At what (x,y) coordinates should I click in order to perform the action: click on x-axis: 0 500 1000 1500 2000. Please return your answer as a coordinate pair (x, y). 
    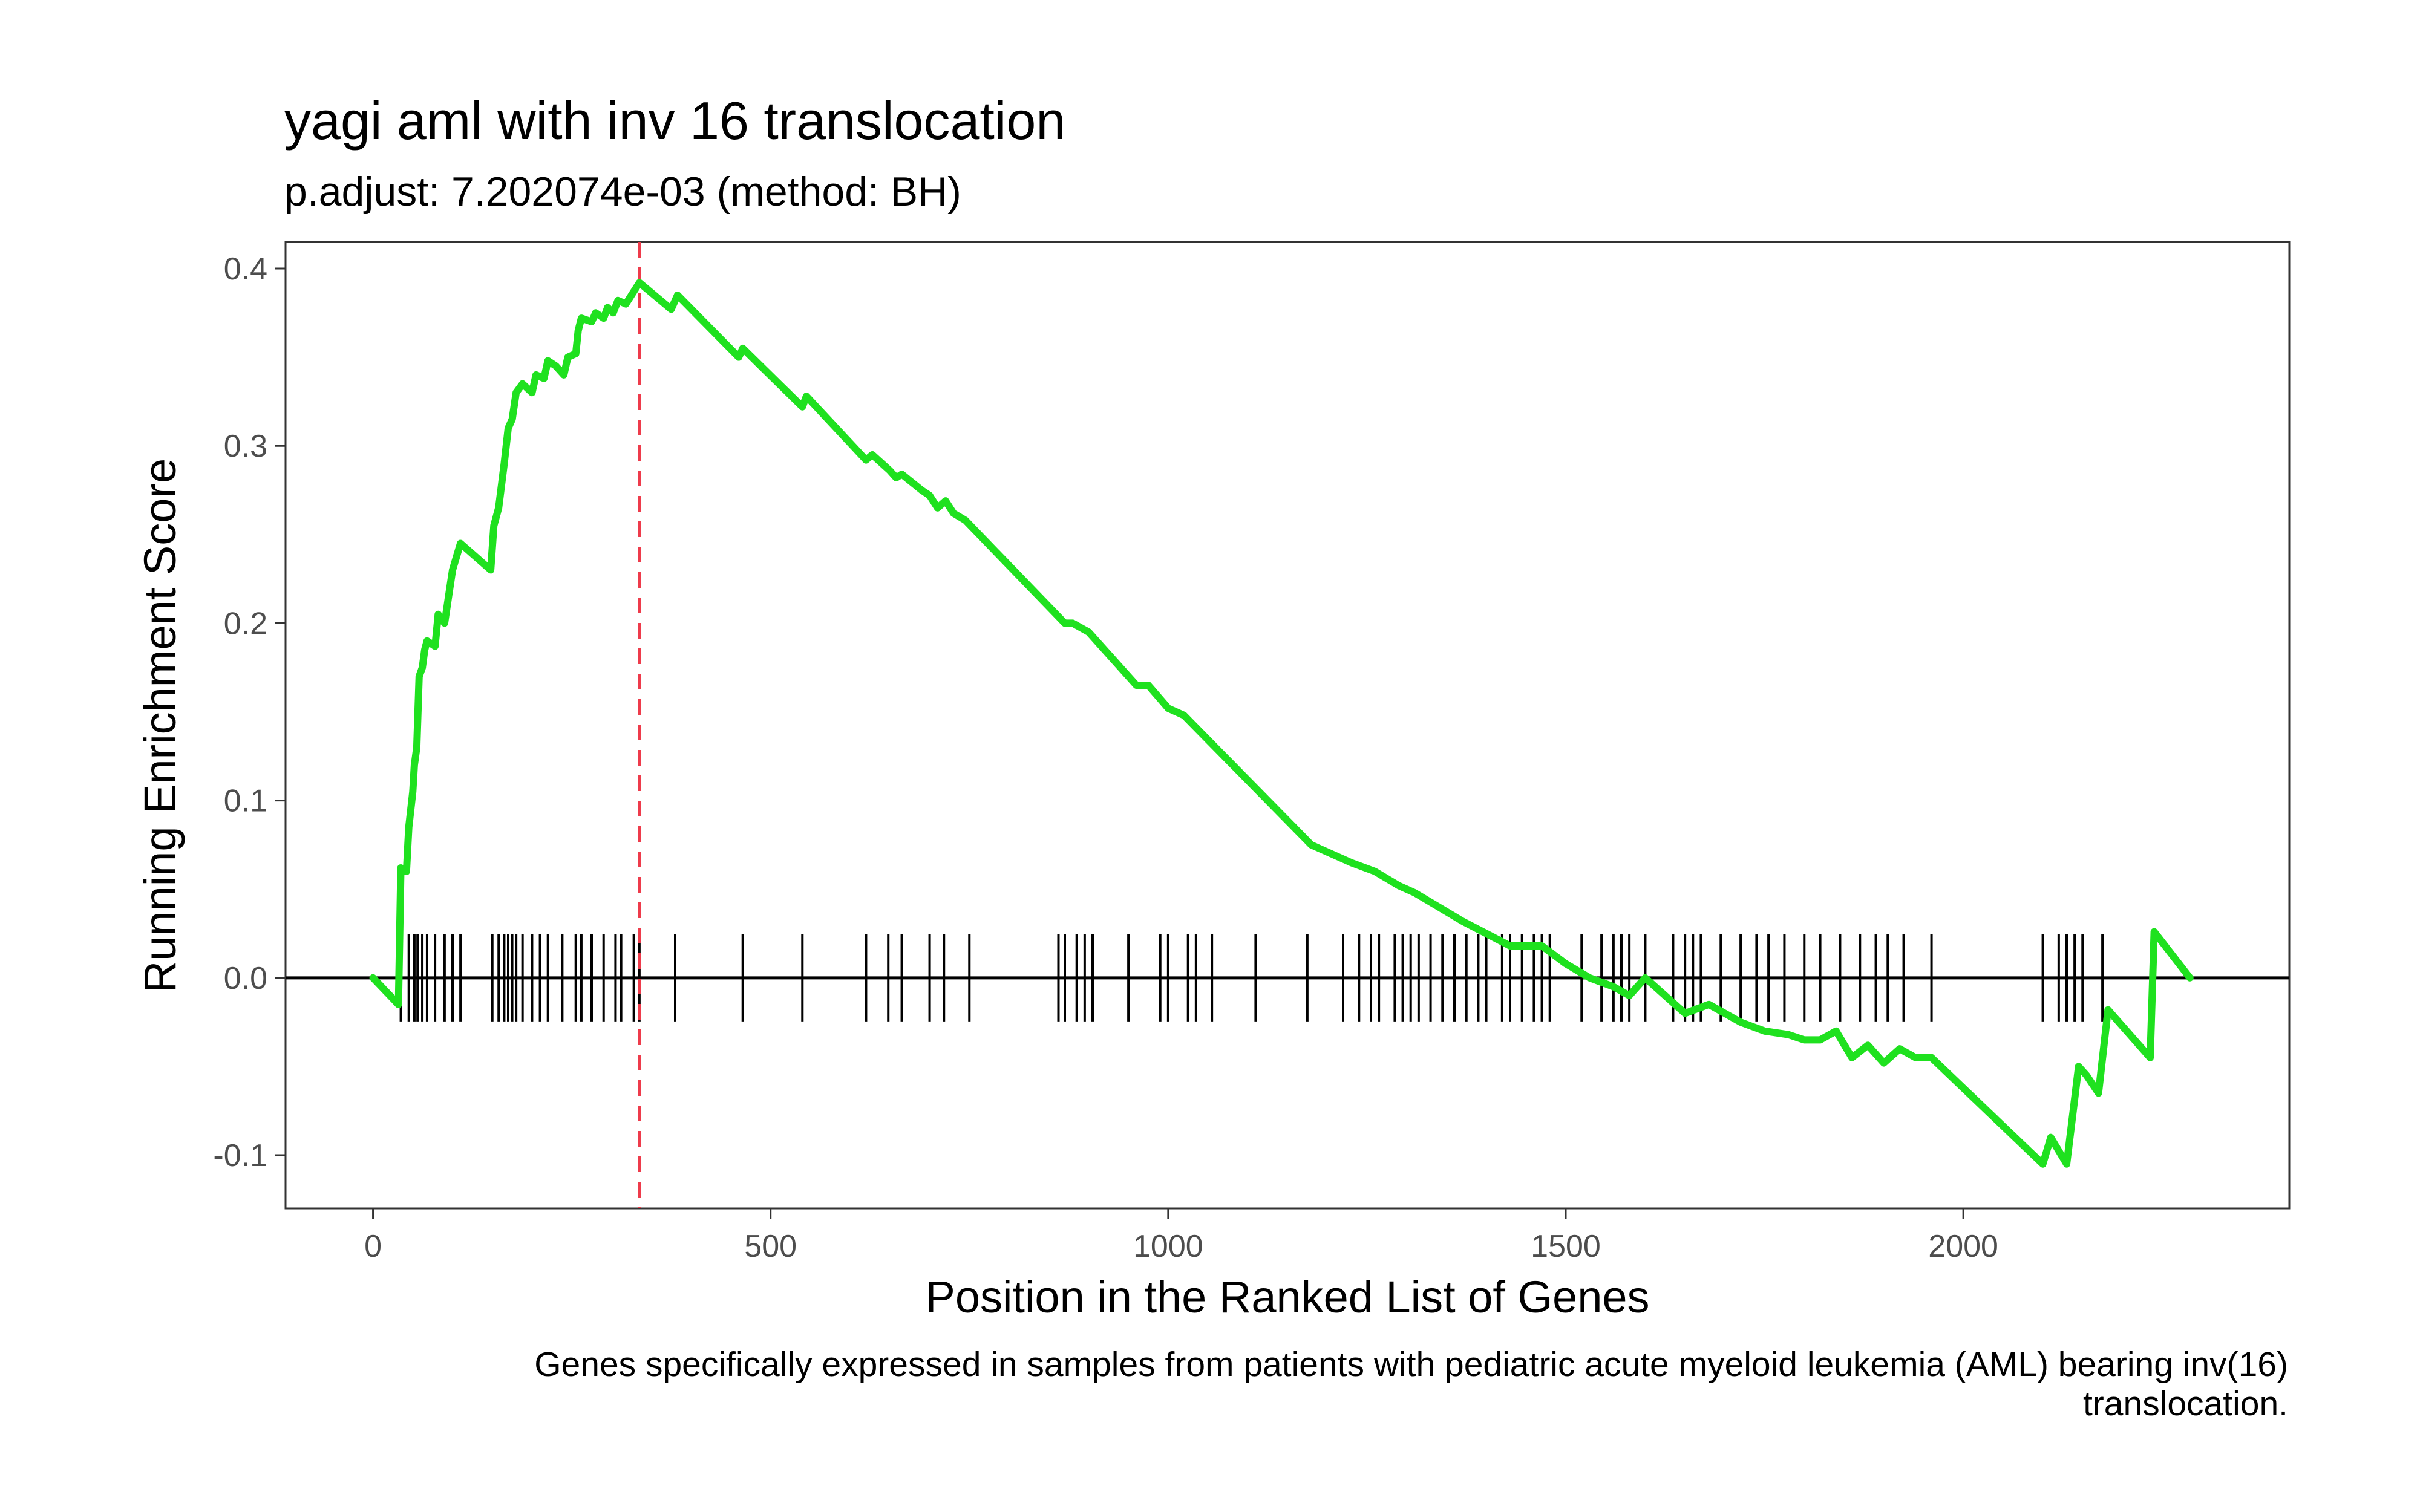
    Looking at the image, I should click on (1181, 1236).